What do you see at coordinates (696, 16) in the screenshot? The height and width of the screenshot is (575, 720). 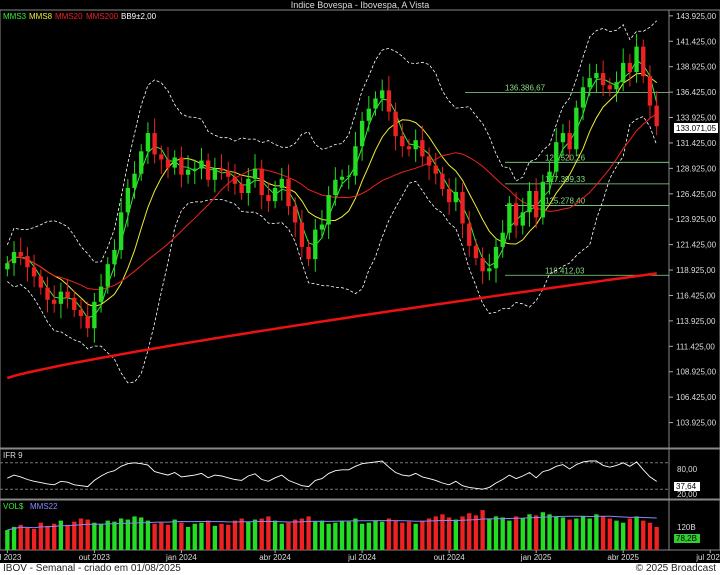 I see `price-tick-label: 143.925,00` at bounding box center [696, 16].